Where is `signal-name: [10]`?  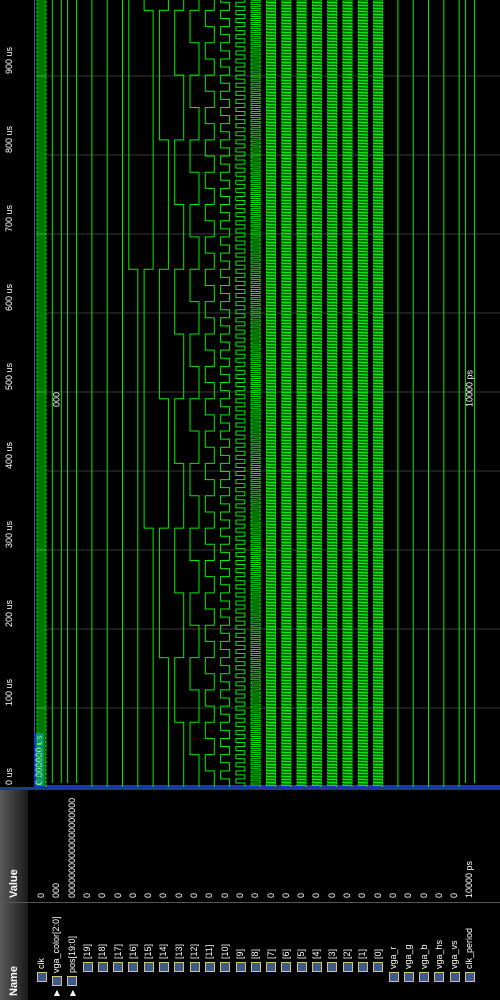
signal-name: [10] is located at coordinates (224, 951).